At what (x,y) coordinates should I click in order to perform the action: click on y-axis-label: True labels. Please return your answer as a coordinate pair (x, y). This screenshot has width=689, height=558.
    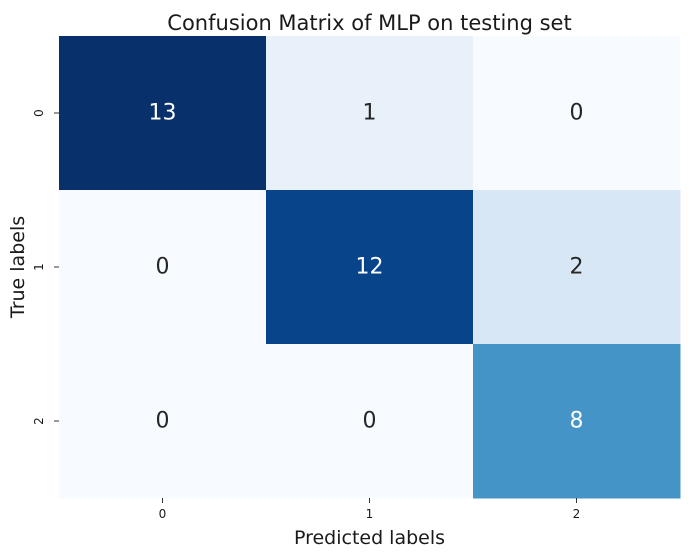
    Looking at the image, I should click on (18, 267).